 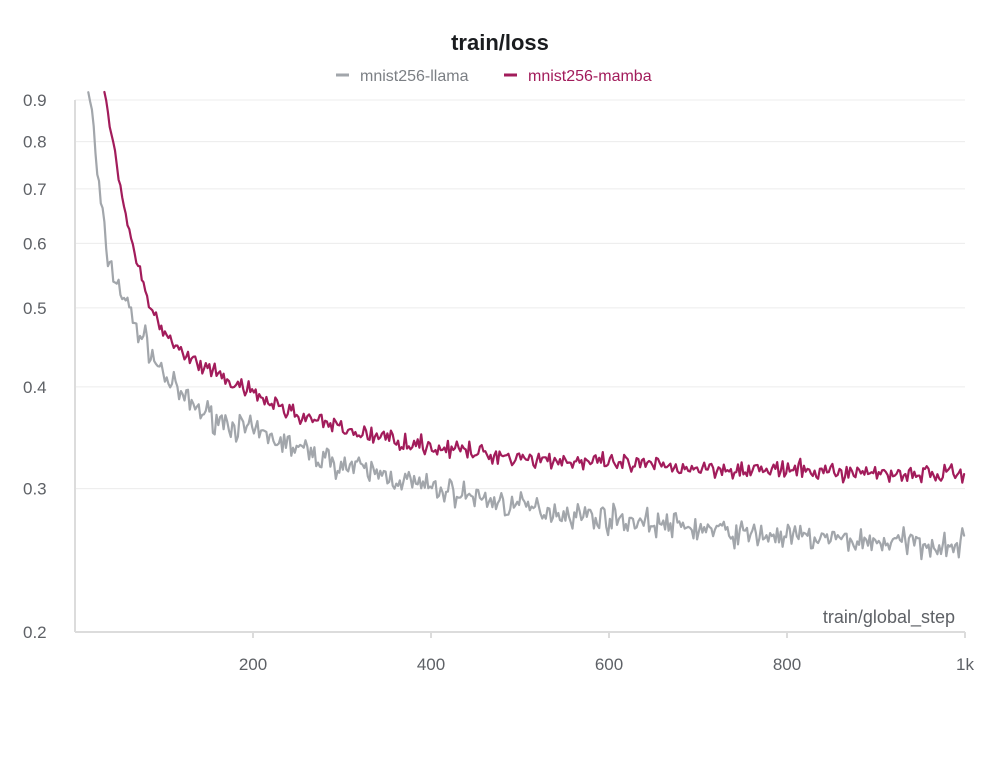 I want to click on y-tick-label: 0.2, so click(x=35, y=632).